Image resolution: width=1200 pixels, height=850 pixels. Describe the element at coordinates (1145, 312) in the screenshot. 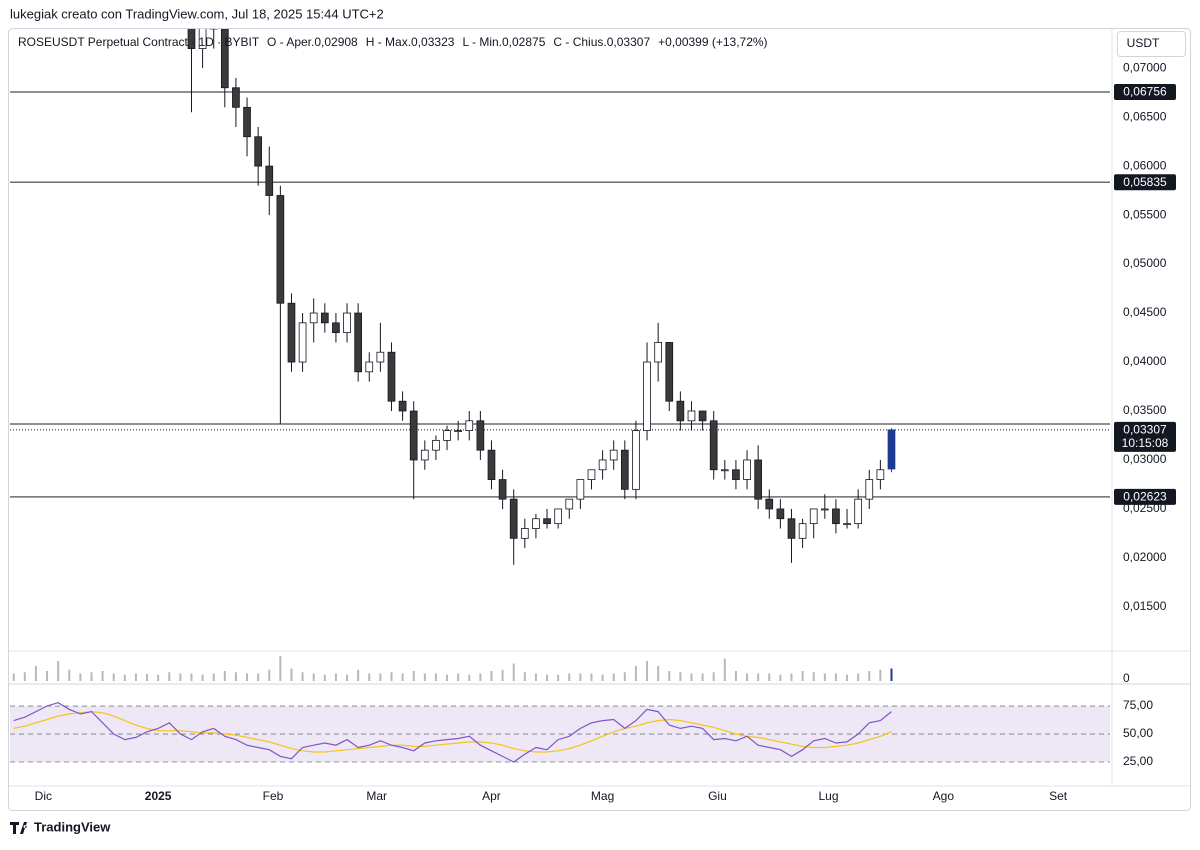

I see `y-tick-label: 0,04500` at that location.